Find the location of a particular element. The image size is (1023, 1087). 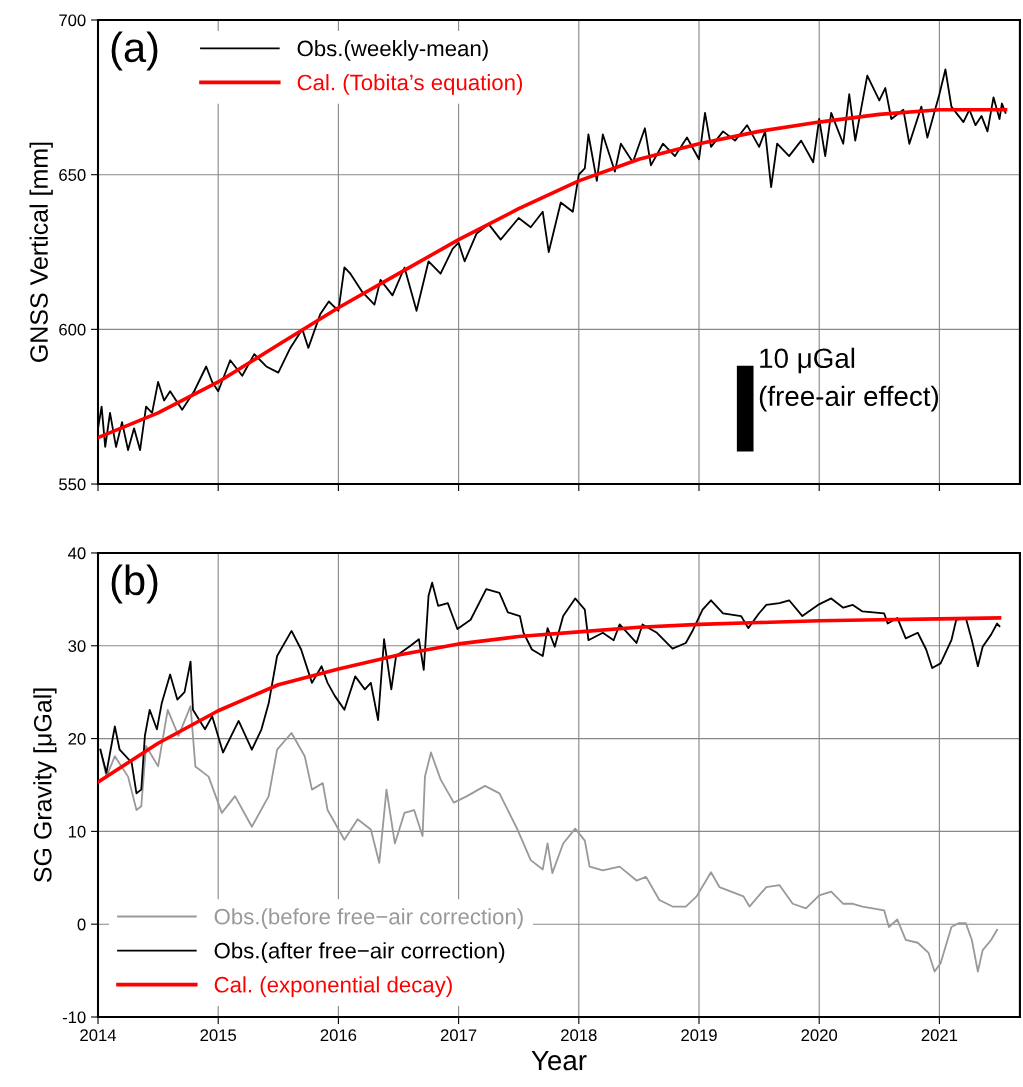

y-axis-title: SG Gravity [μGal] is located at coordinates (45, 785).